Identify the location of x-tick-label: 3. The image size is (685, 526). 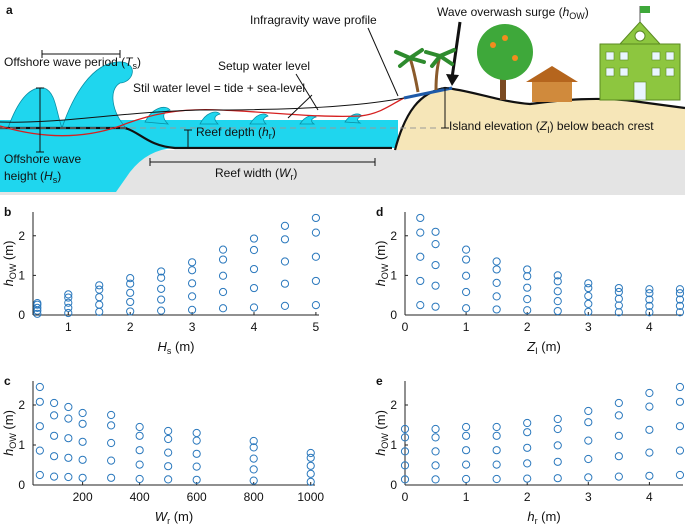
(192, 327).